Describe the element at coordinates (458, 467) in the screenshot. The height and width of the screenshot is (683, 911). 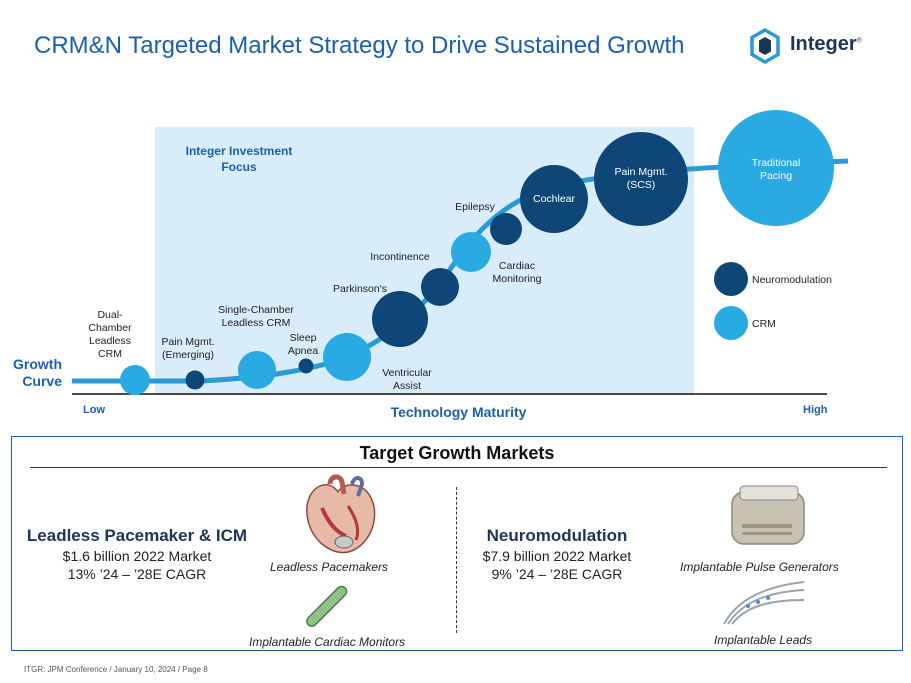
I see `title-rule` at that location.